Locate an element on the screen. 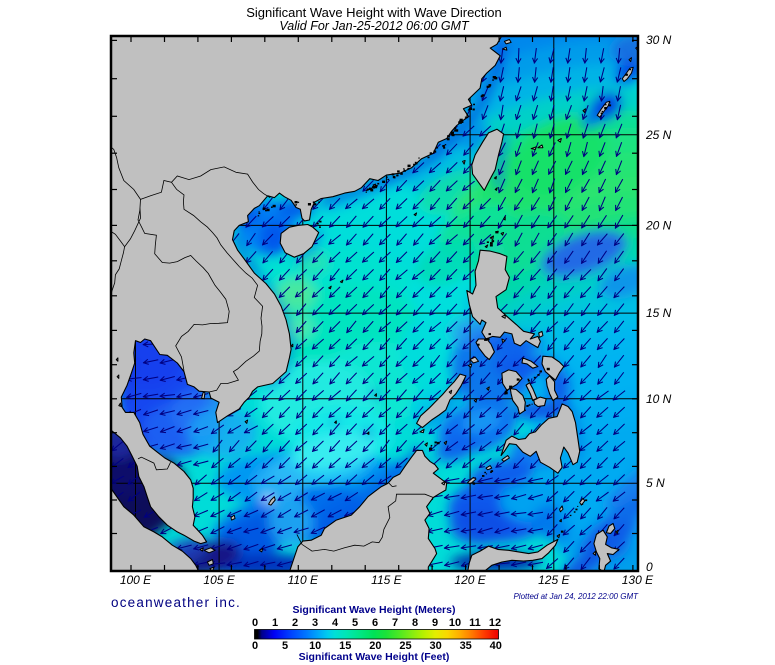  svg-text: 130 E is located at coordinates (638, 580).